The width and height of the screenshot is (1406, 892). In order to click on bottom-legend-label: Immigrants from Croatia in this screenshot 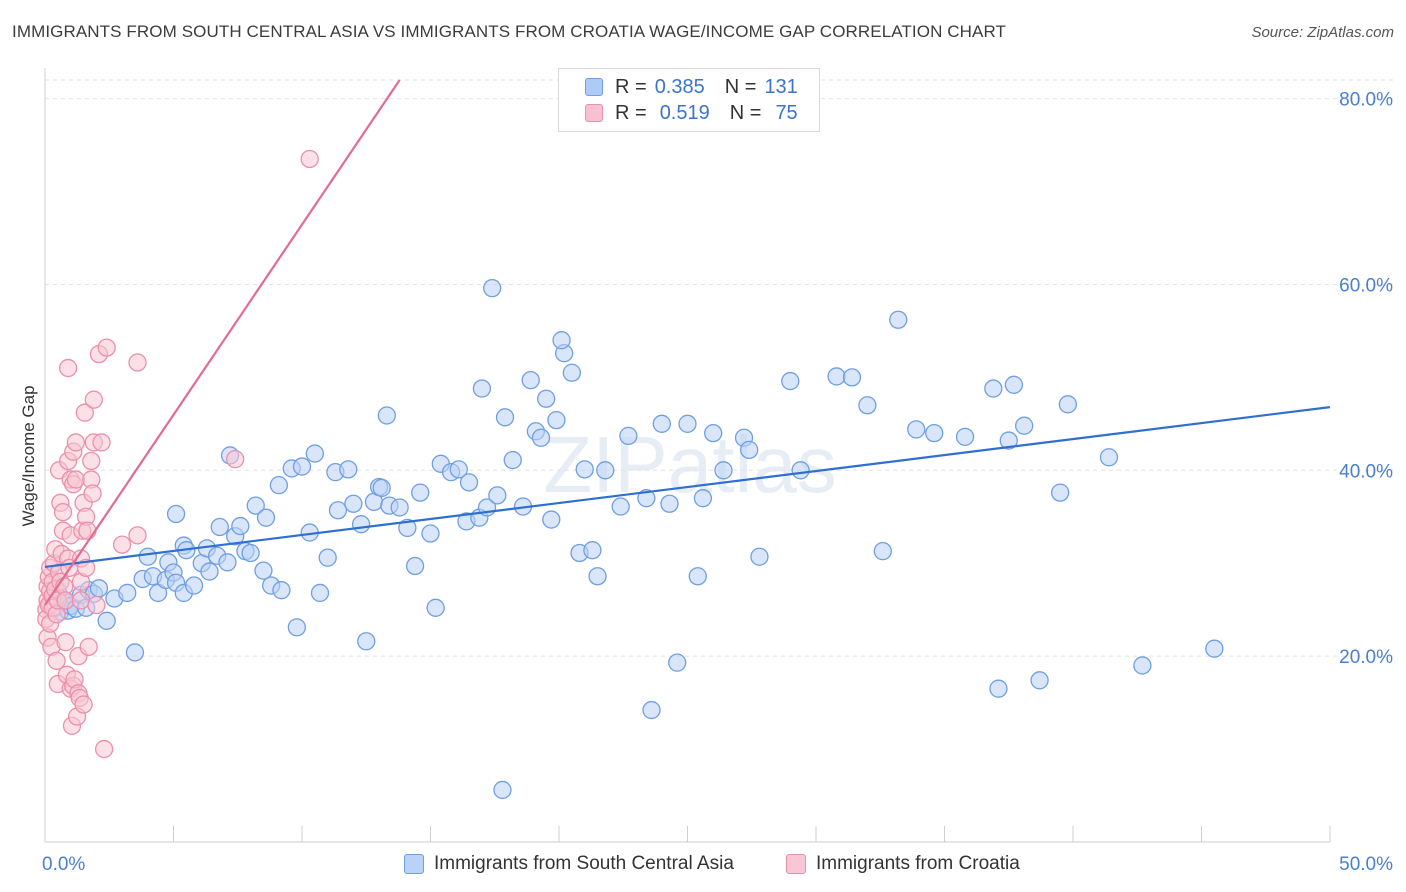, I will do `click(918, 863)`.